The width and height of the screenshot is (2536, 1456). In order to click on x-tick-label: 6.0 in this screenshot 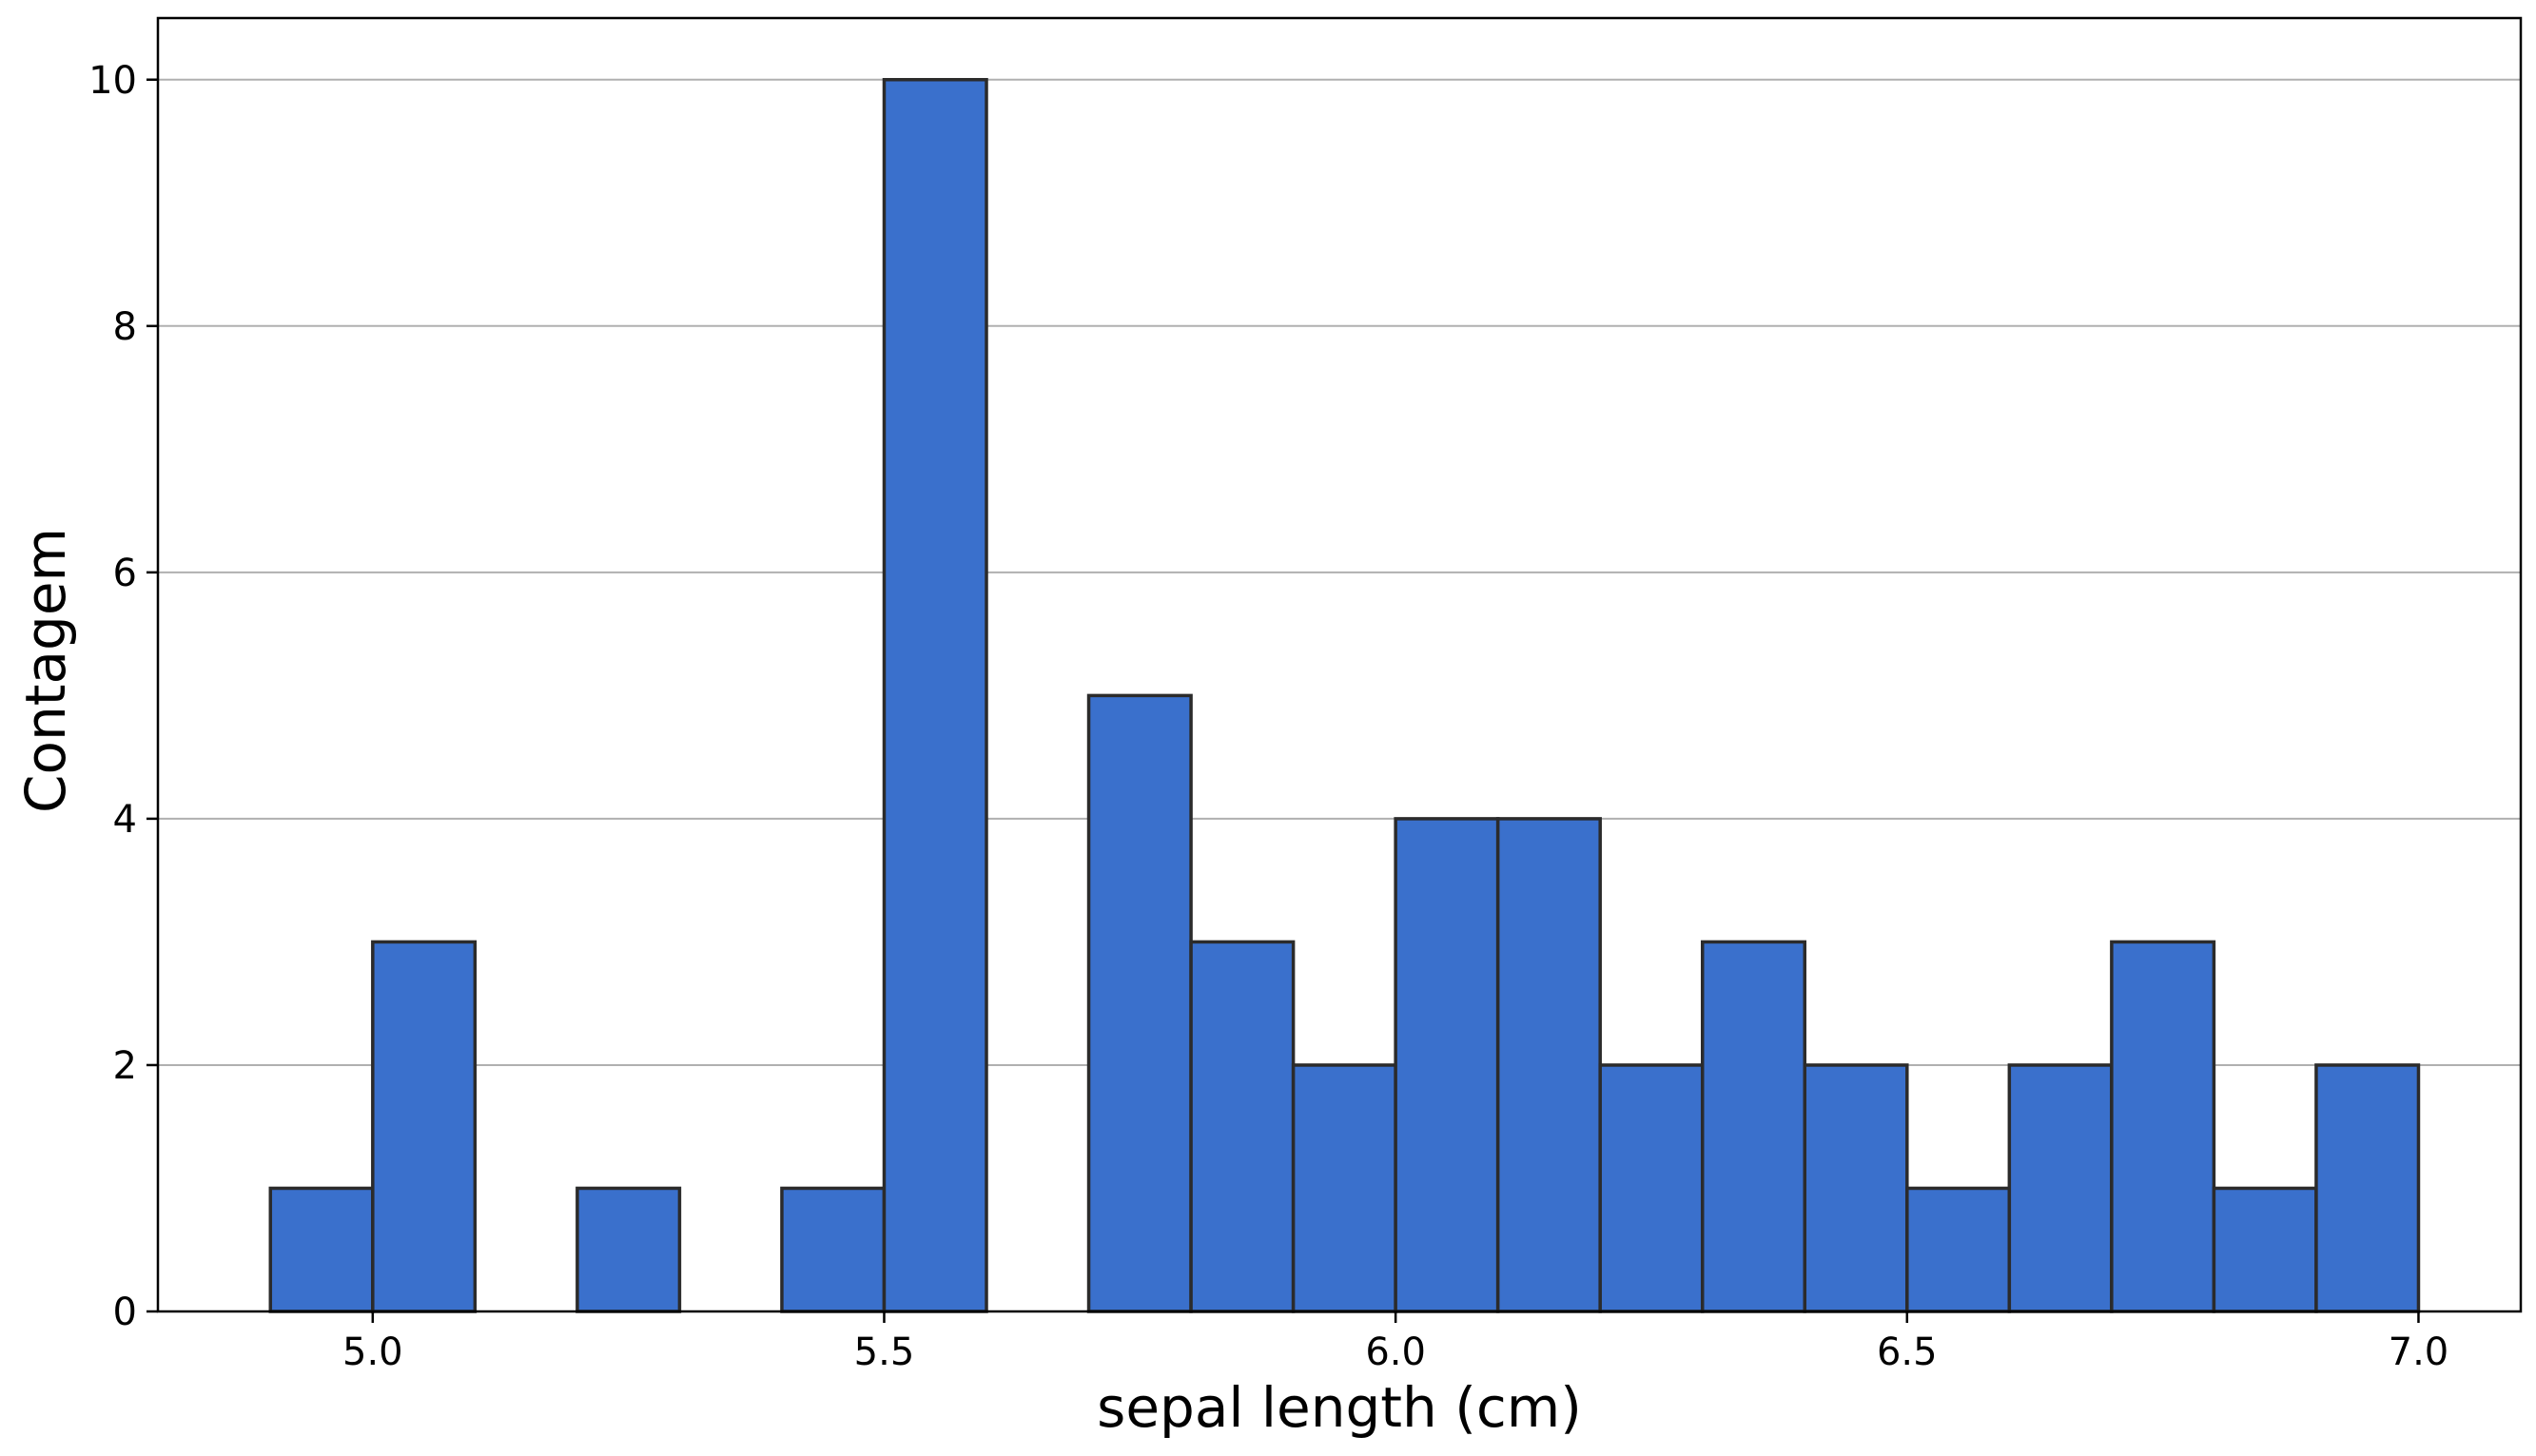, I will do `click(1395, 1352)`.